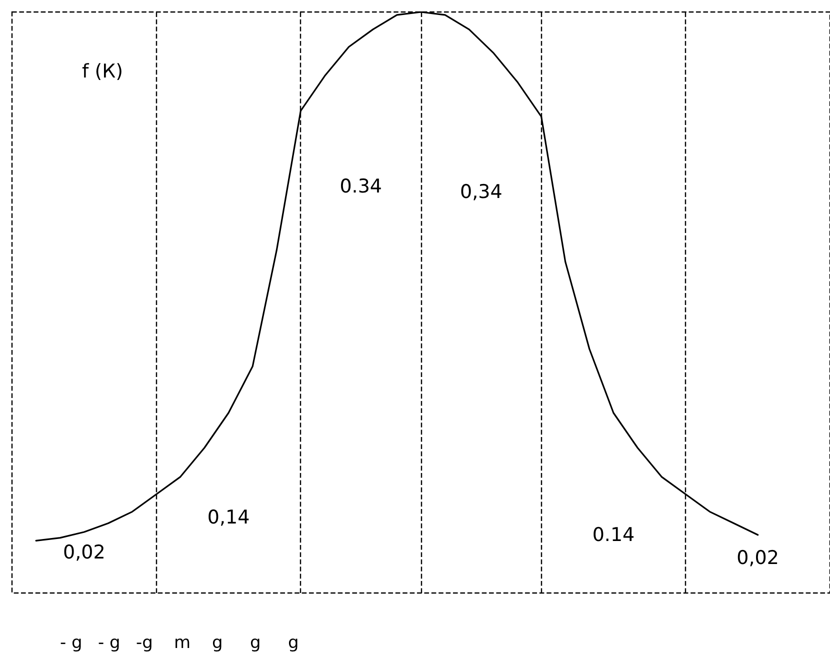 Image resolution: width=830 pixels, height=662 pixels. I want to click on y-axis-title: f (К), so click(103, 71).